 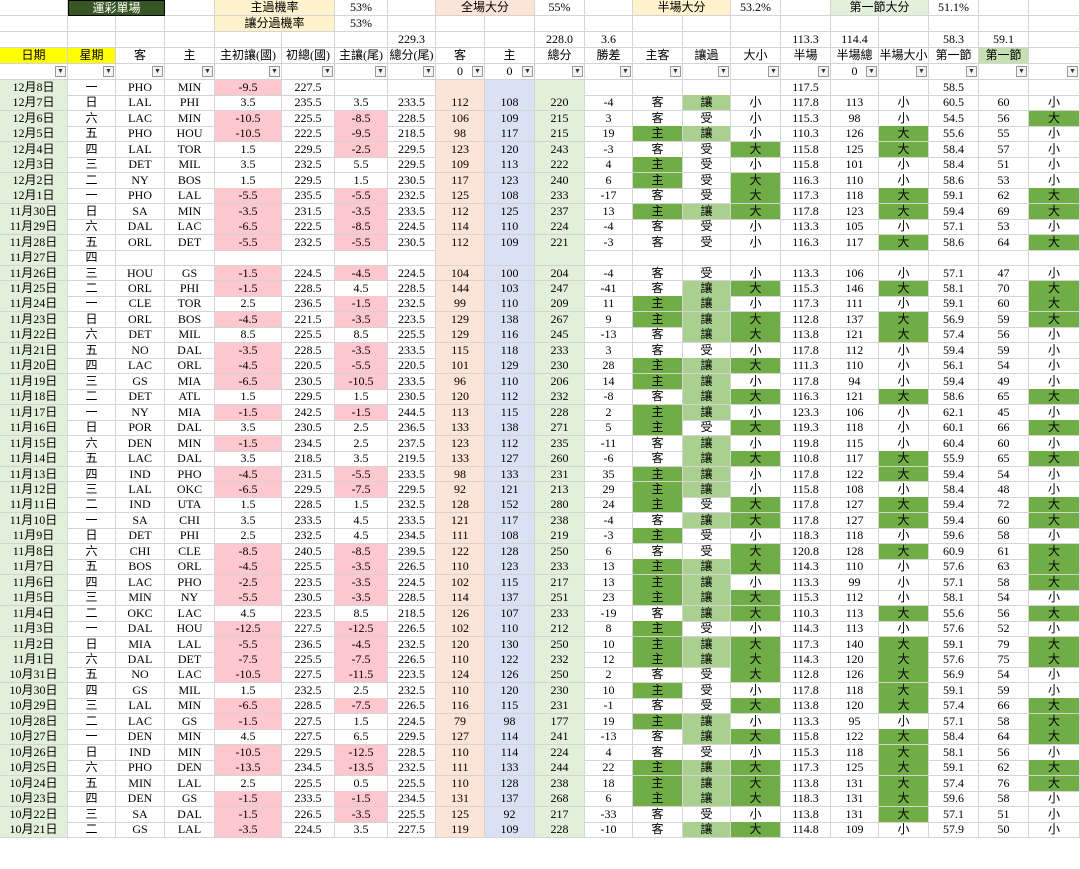 I want to click on table-cell: 232.5, so click(x=412, y=768).